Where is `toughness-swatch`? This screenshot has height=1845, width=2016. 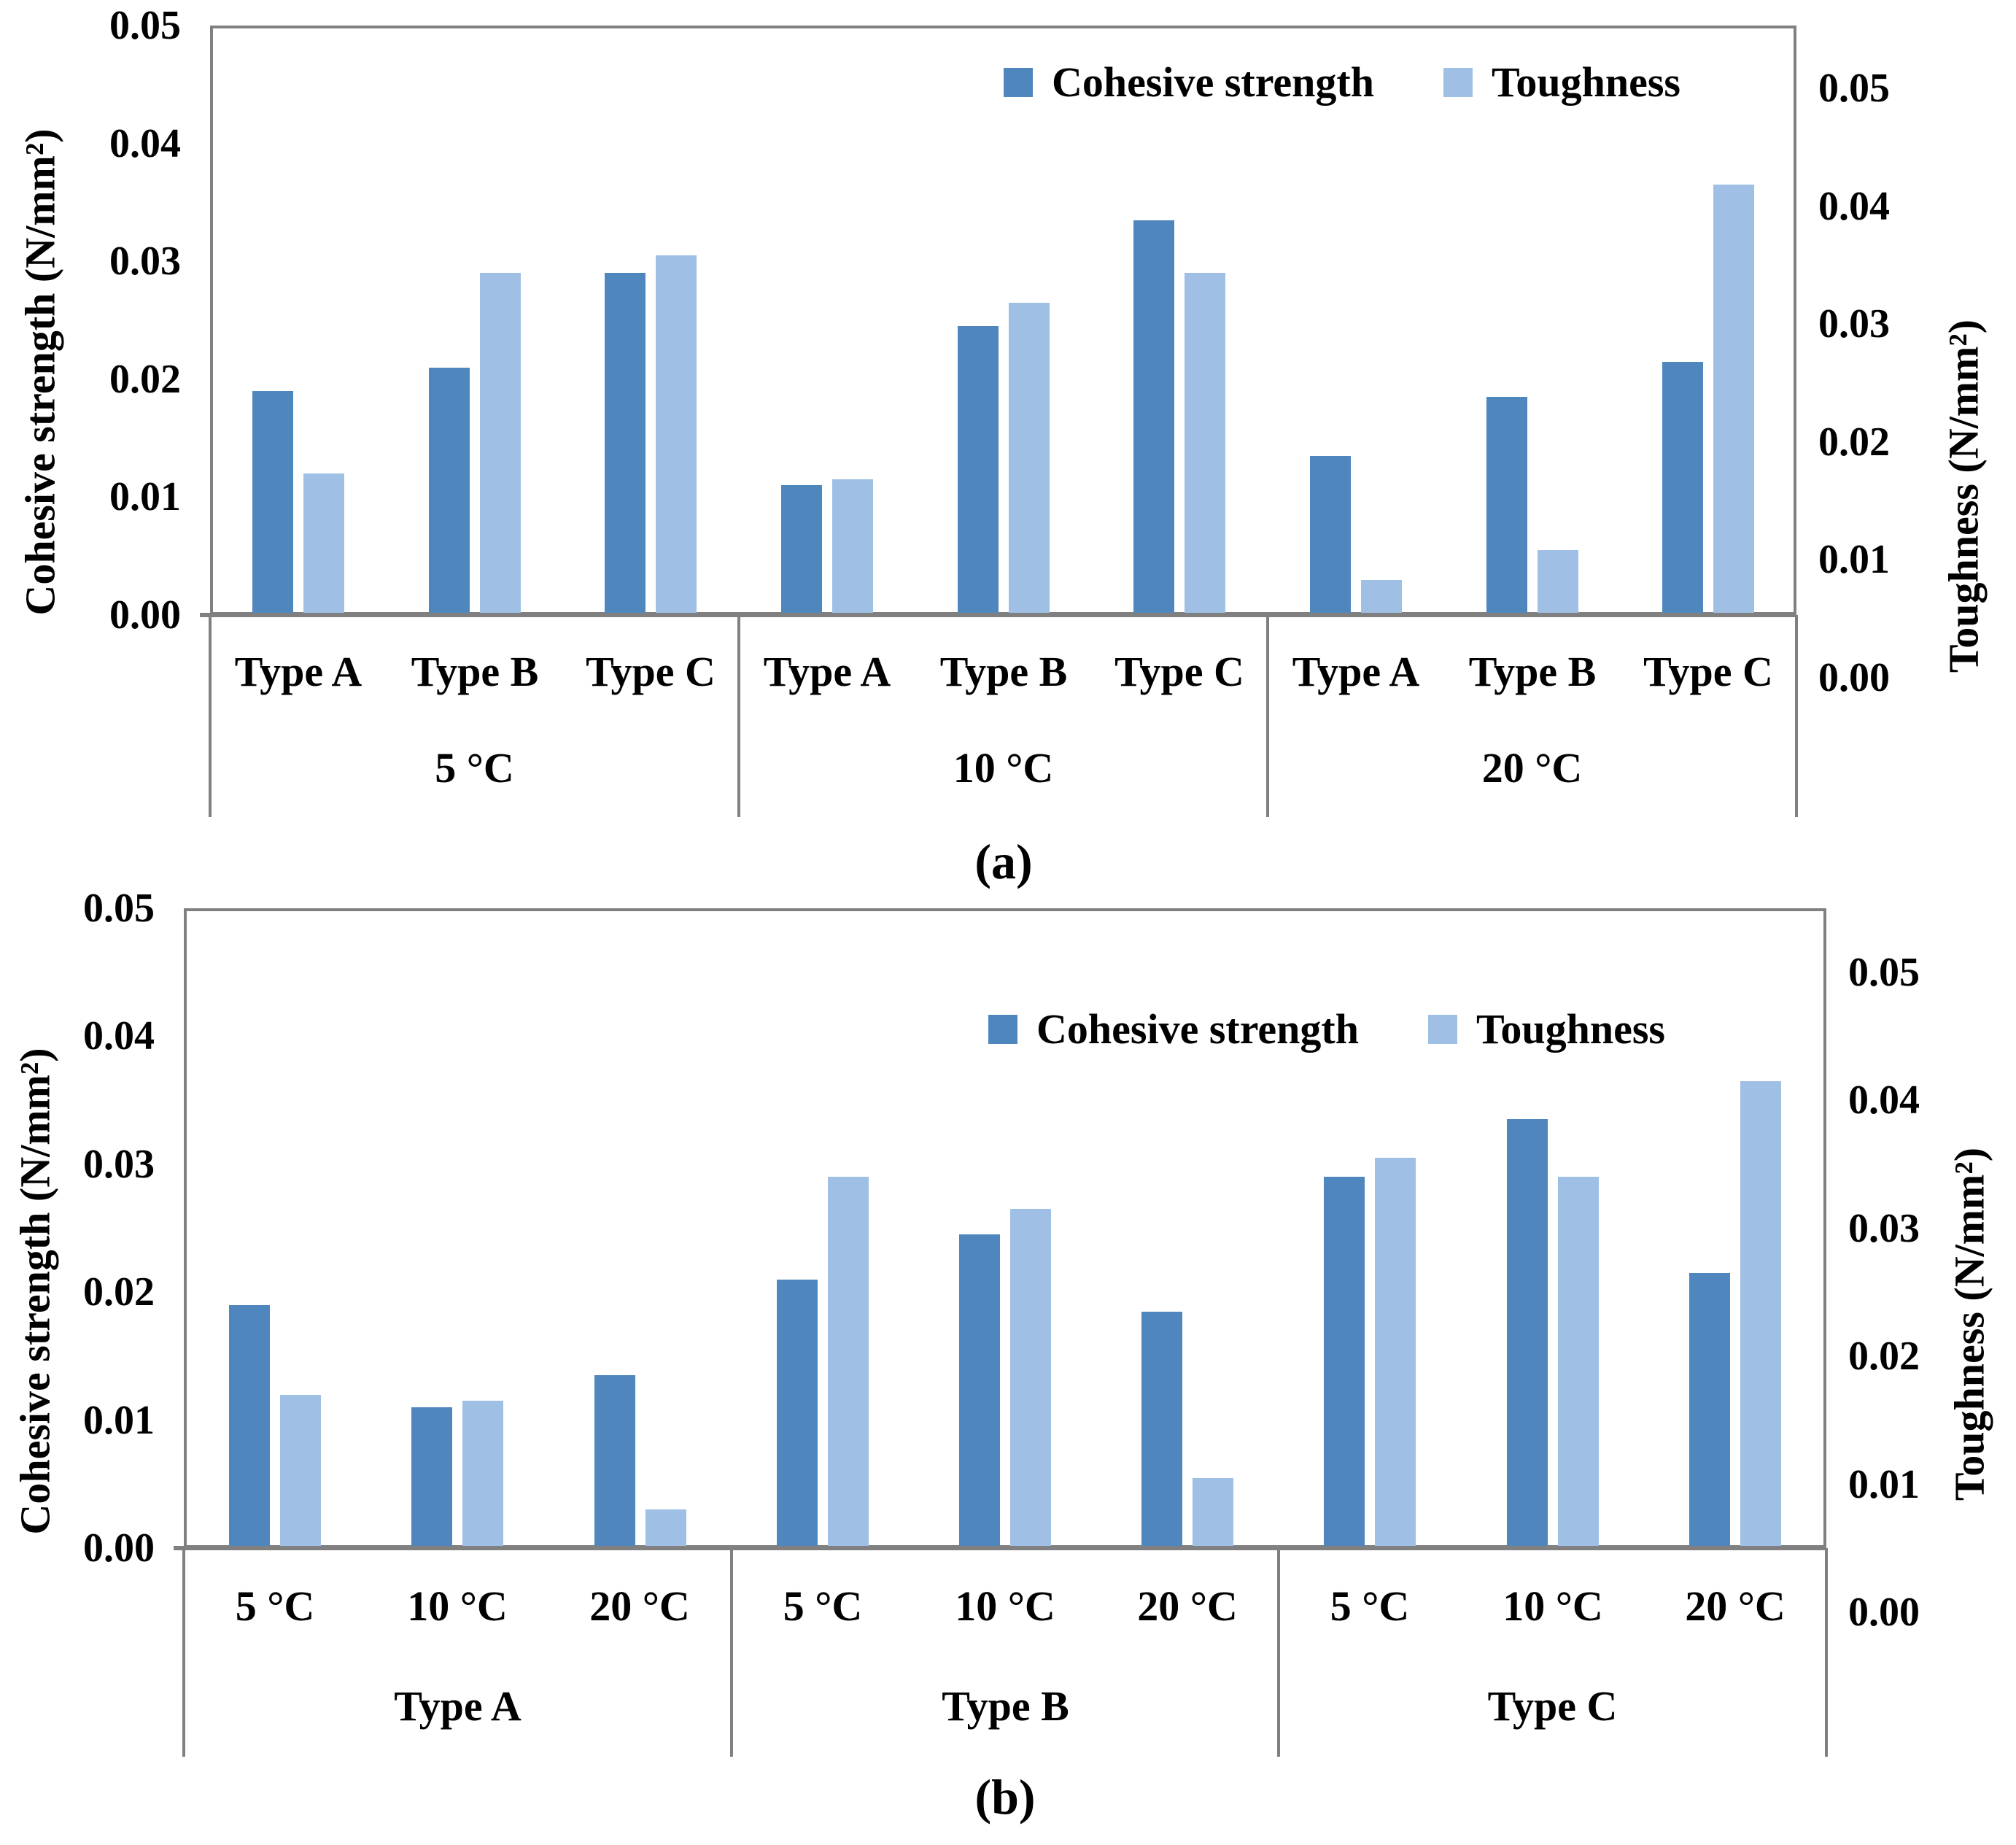
toughness-swatch is located at coordinates (1458, 82).